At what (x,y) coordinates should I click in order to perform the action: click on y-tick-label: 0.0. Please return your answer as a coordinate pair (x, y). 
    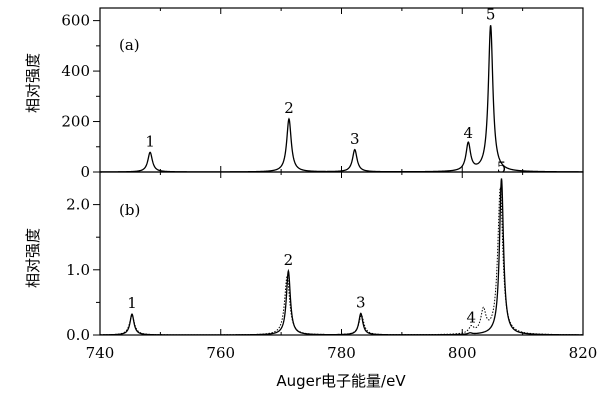
    Looking at the image, I should click on (78, 335).